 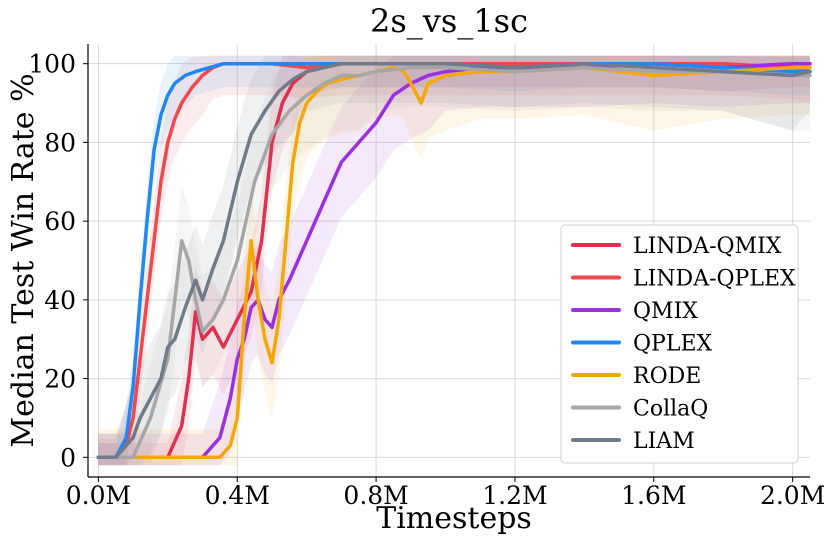 I want to click on y-tick-label: 60, so click(x=60, y=221).